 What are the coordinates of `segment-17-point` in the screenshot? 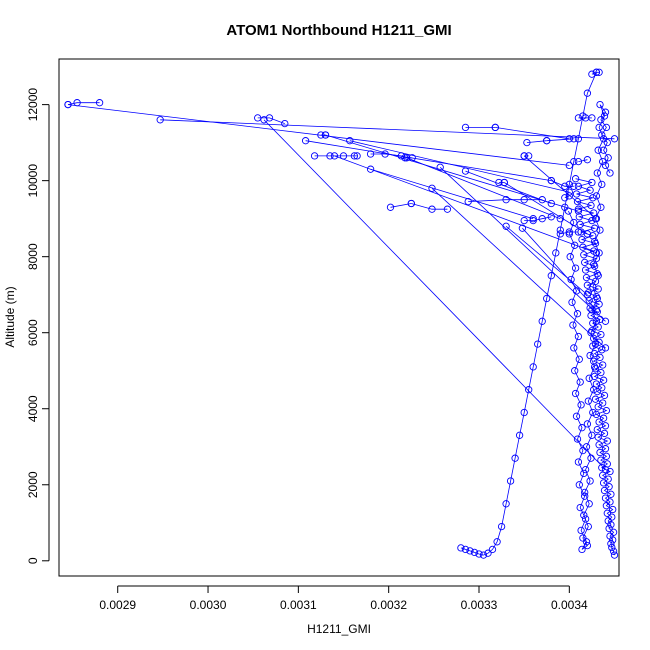 It's located at (495, 127).